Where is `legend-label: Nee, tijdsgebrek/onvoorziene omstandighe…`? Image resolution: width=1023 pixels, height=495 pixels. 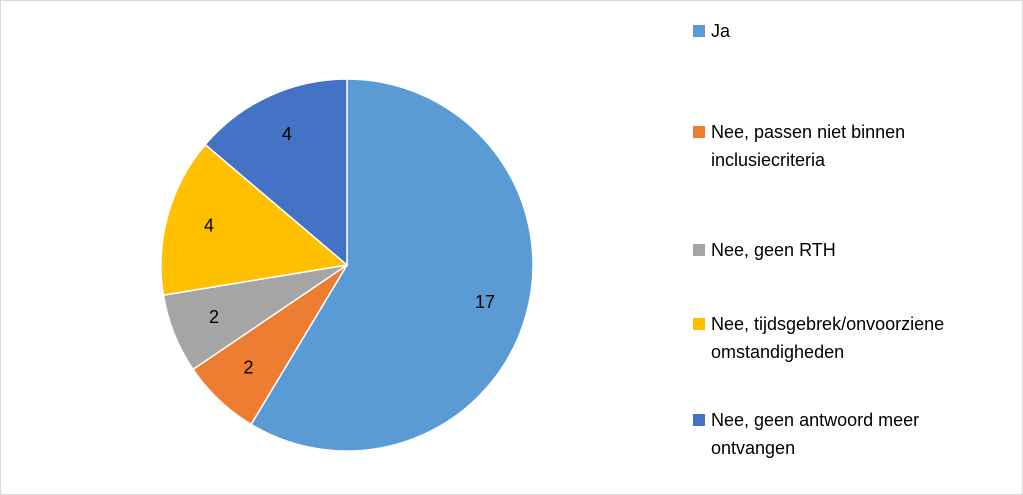 legend-label: Nee, tijdsgebrek/onvoorziene omstandighe… is located at coordinates (828, 338).